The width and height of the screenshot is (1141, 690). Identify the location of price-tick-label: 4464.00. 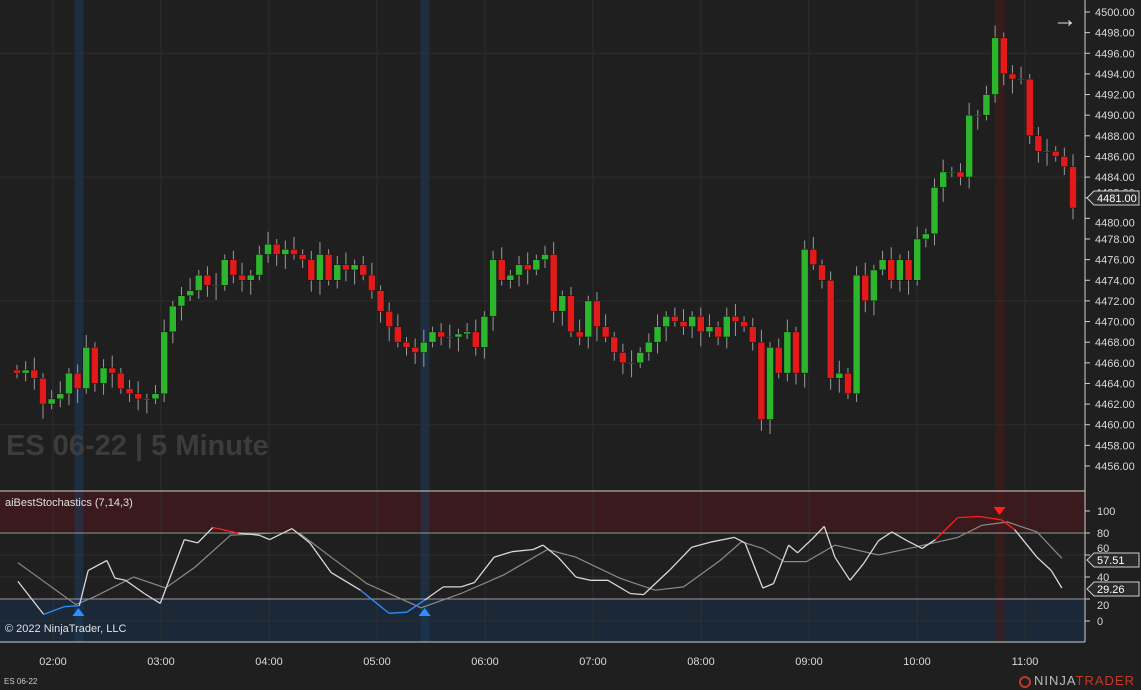
(1115, 384).